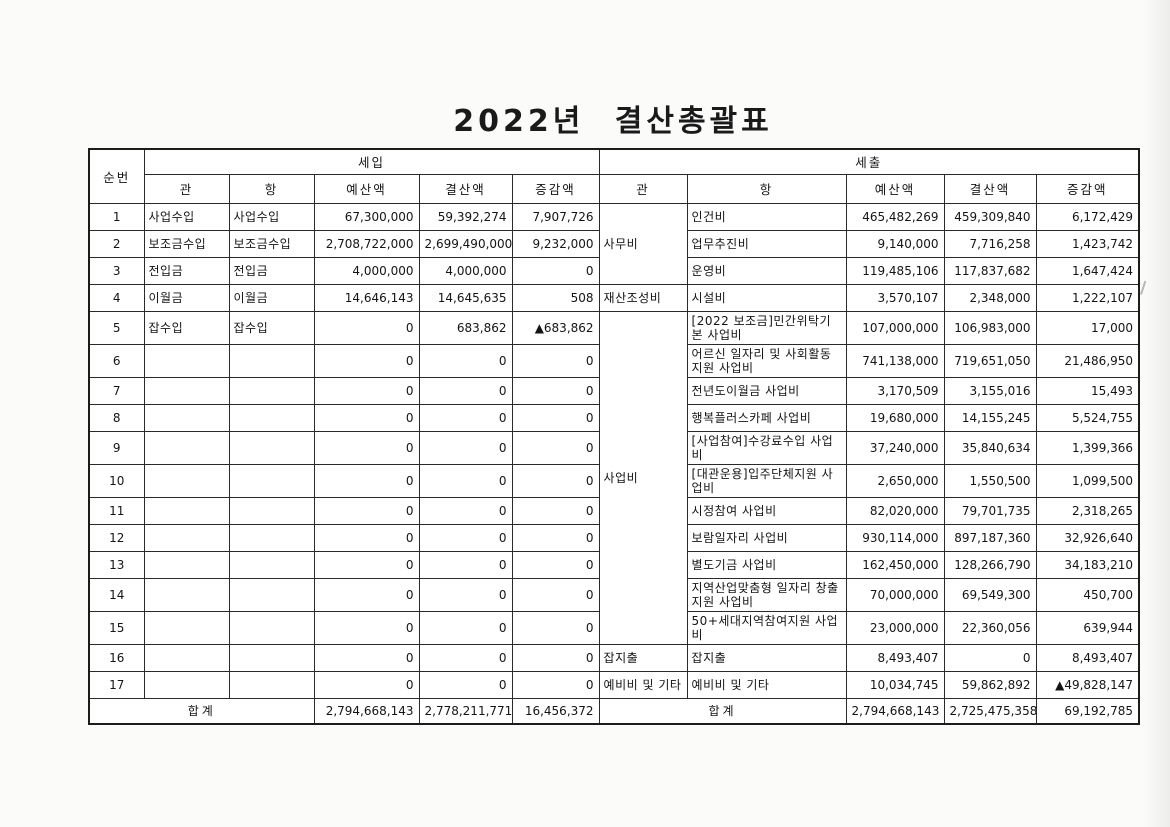  What do you see at coordinates (116, 684) in the screenshot?
I see `seq-cell: 17` at bounding box center [116, 684].